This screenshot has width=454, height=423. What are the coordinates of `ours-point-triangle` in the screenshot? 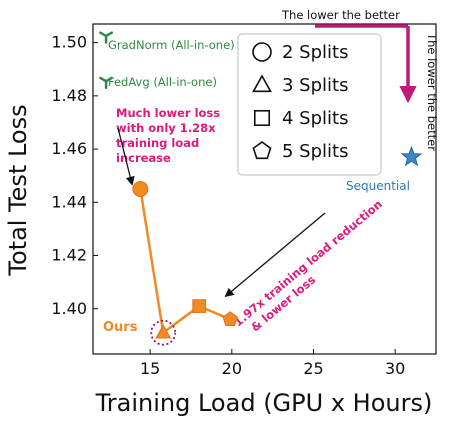 It's located at (163, 331).